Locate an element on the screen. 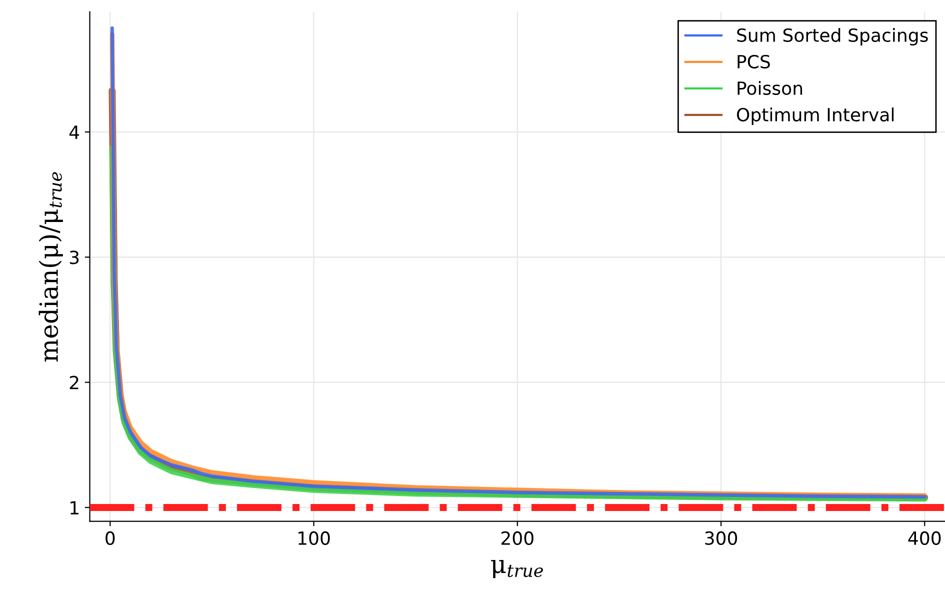  y-axis-title: median(μ)/μ$_{true}$ is located at coordinates (50, 267).